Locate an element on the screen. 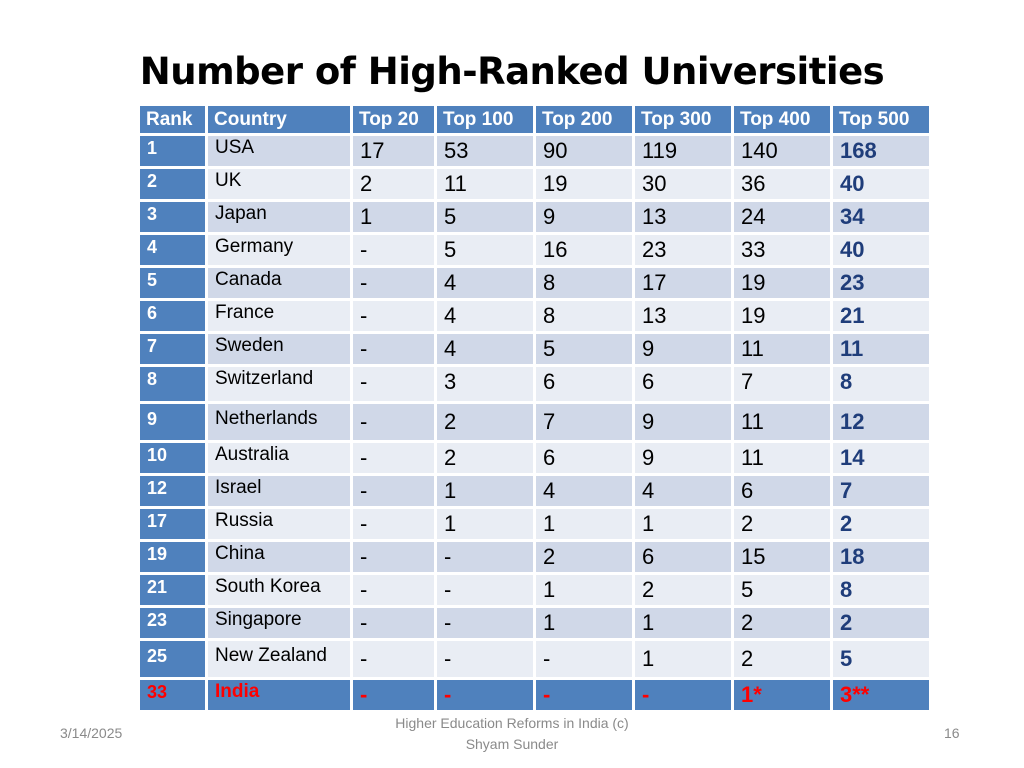 Image resolution: width=1024 pixels, height=768 pixels. cell-top500: 11 is located at coordinates (881, 349).